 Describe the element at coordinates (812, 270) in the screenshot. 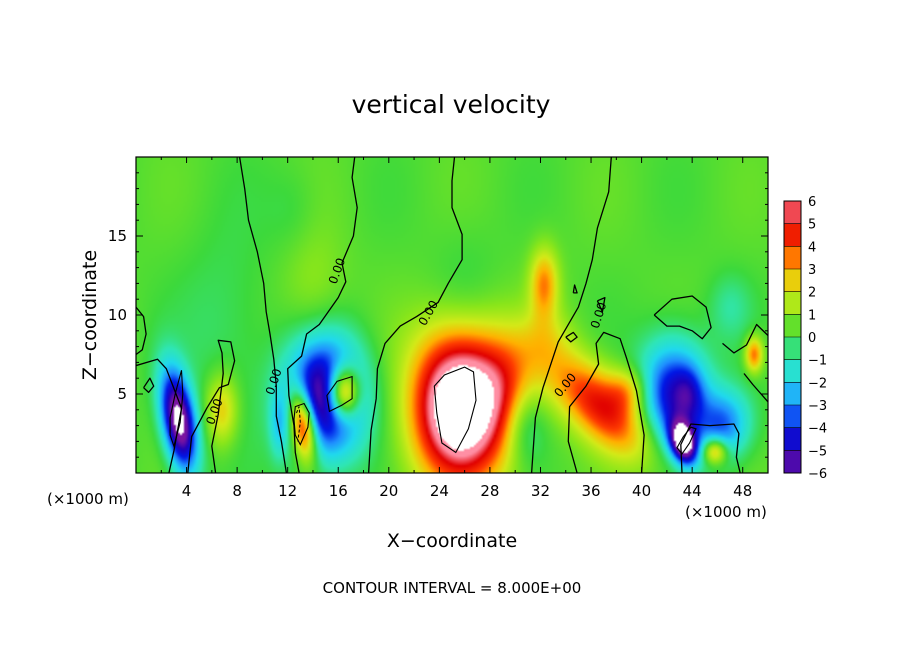

I see `colorbar-tick-label: 3` at that location.